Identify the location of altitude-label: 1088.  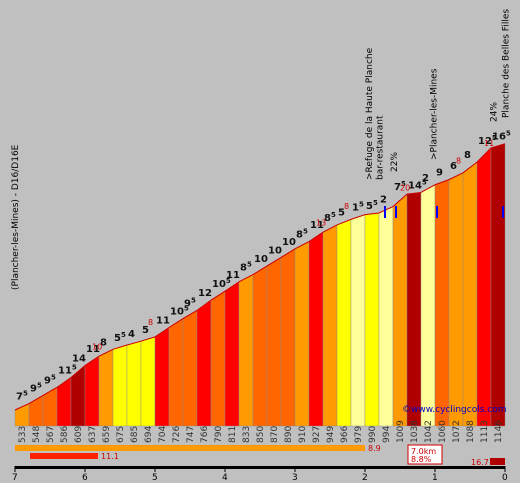
(471, 431).